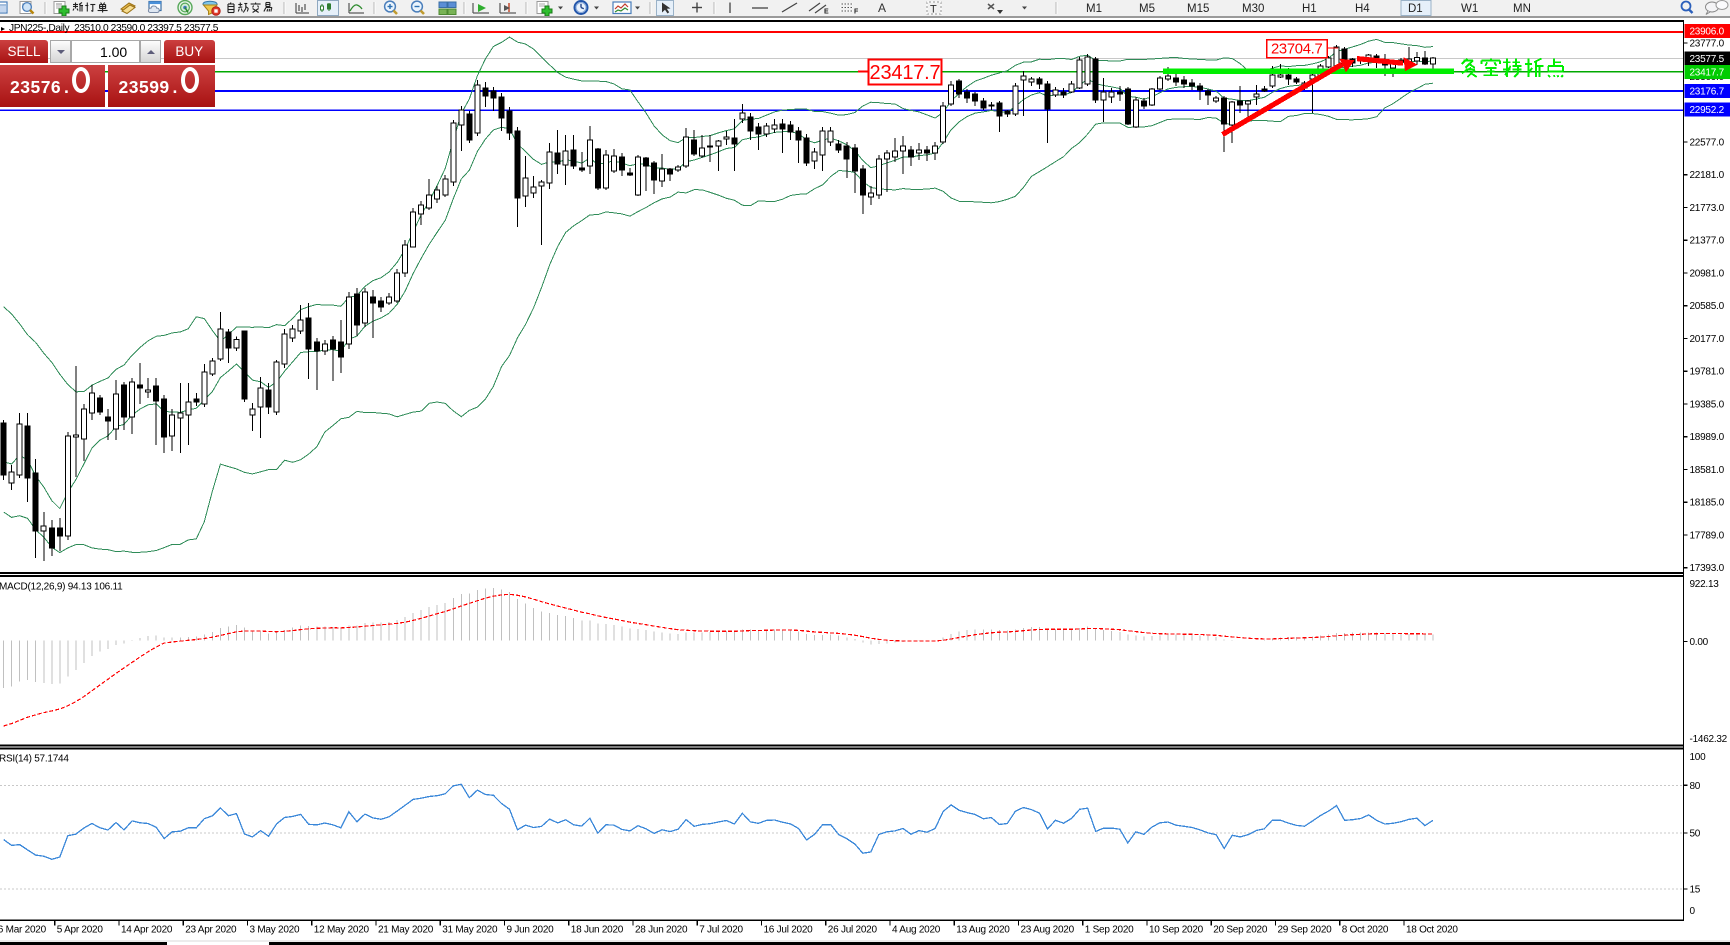 The width and height of the screenshot is (1730, 945). Describe the element at coordinates (1240, 930) in the screenshot. I see `svg-text: 20 Sep 2020` at that location.